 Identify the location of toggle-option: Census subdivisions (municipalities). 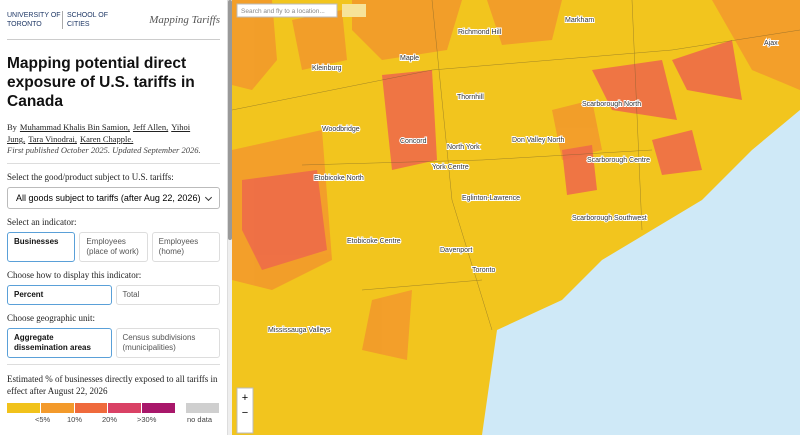
(167, 343).